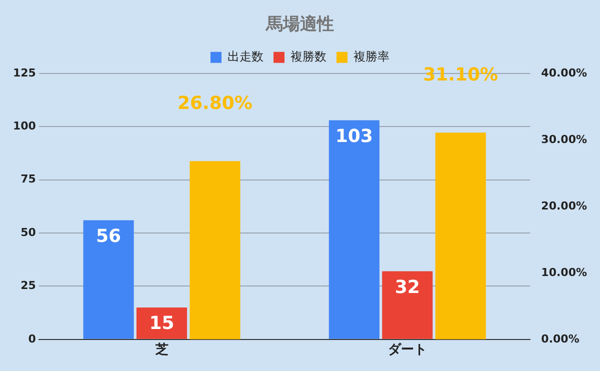 This screenshot has width=600, height=371. What do you see at coordinates (407, 350) in the screenshot?
I see `x-tick-label: ダート` at bounding box center [407, 350].